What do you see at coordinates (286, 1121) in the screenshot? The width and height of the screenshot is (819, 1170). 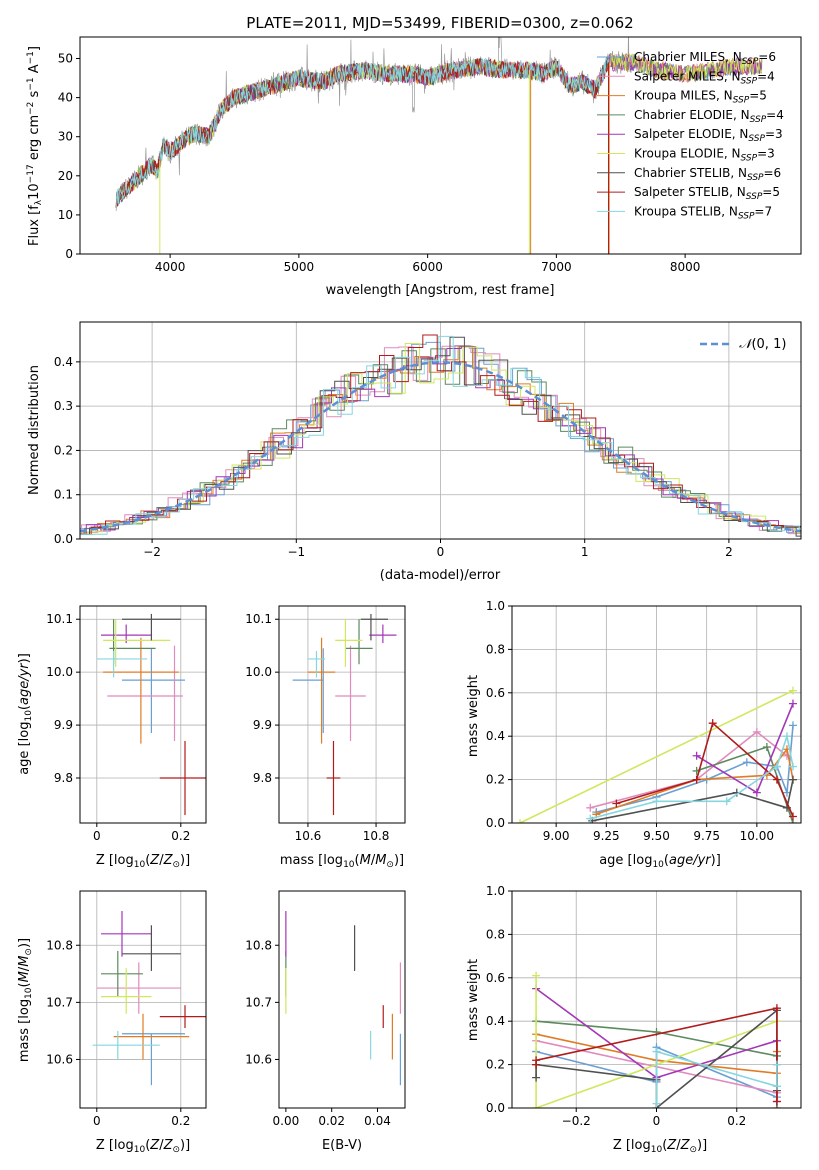 I see `mass-vs-ebv-xtick-label: 0.00` at bounding box center [286, 1121].